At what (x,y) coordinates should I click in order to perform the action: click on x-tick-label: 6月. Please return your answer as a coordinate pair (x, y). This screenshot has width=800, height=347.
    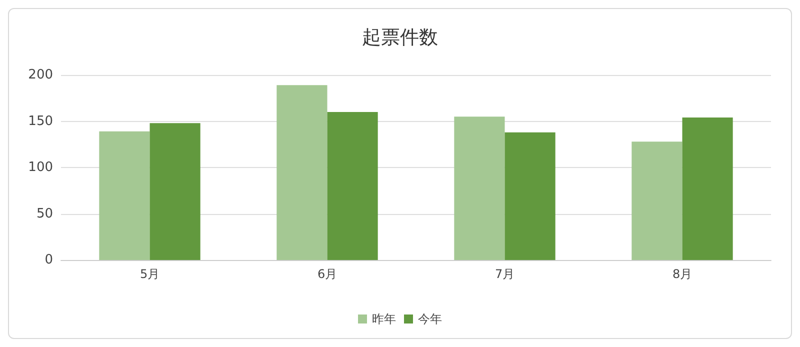
    Looking at the image, I should click on (327, 274).